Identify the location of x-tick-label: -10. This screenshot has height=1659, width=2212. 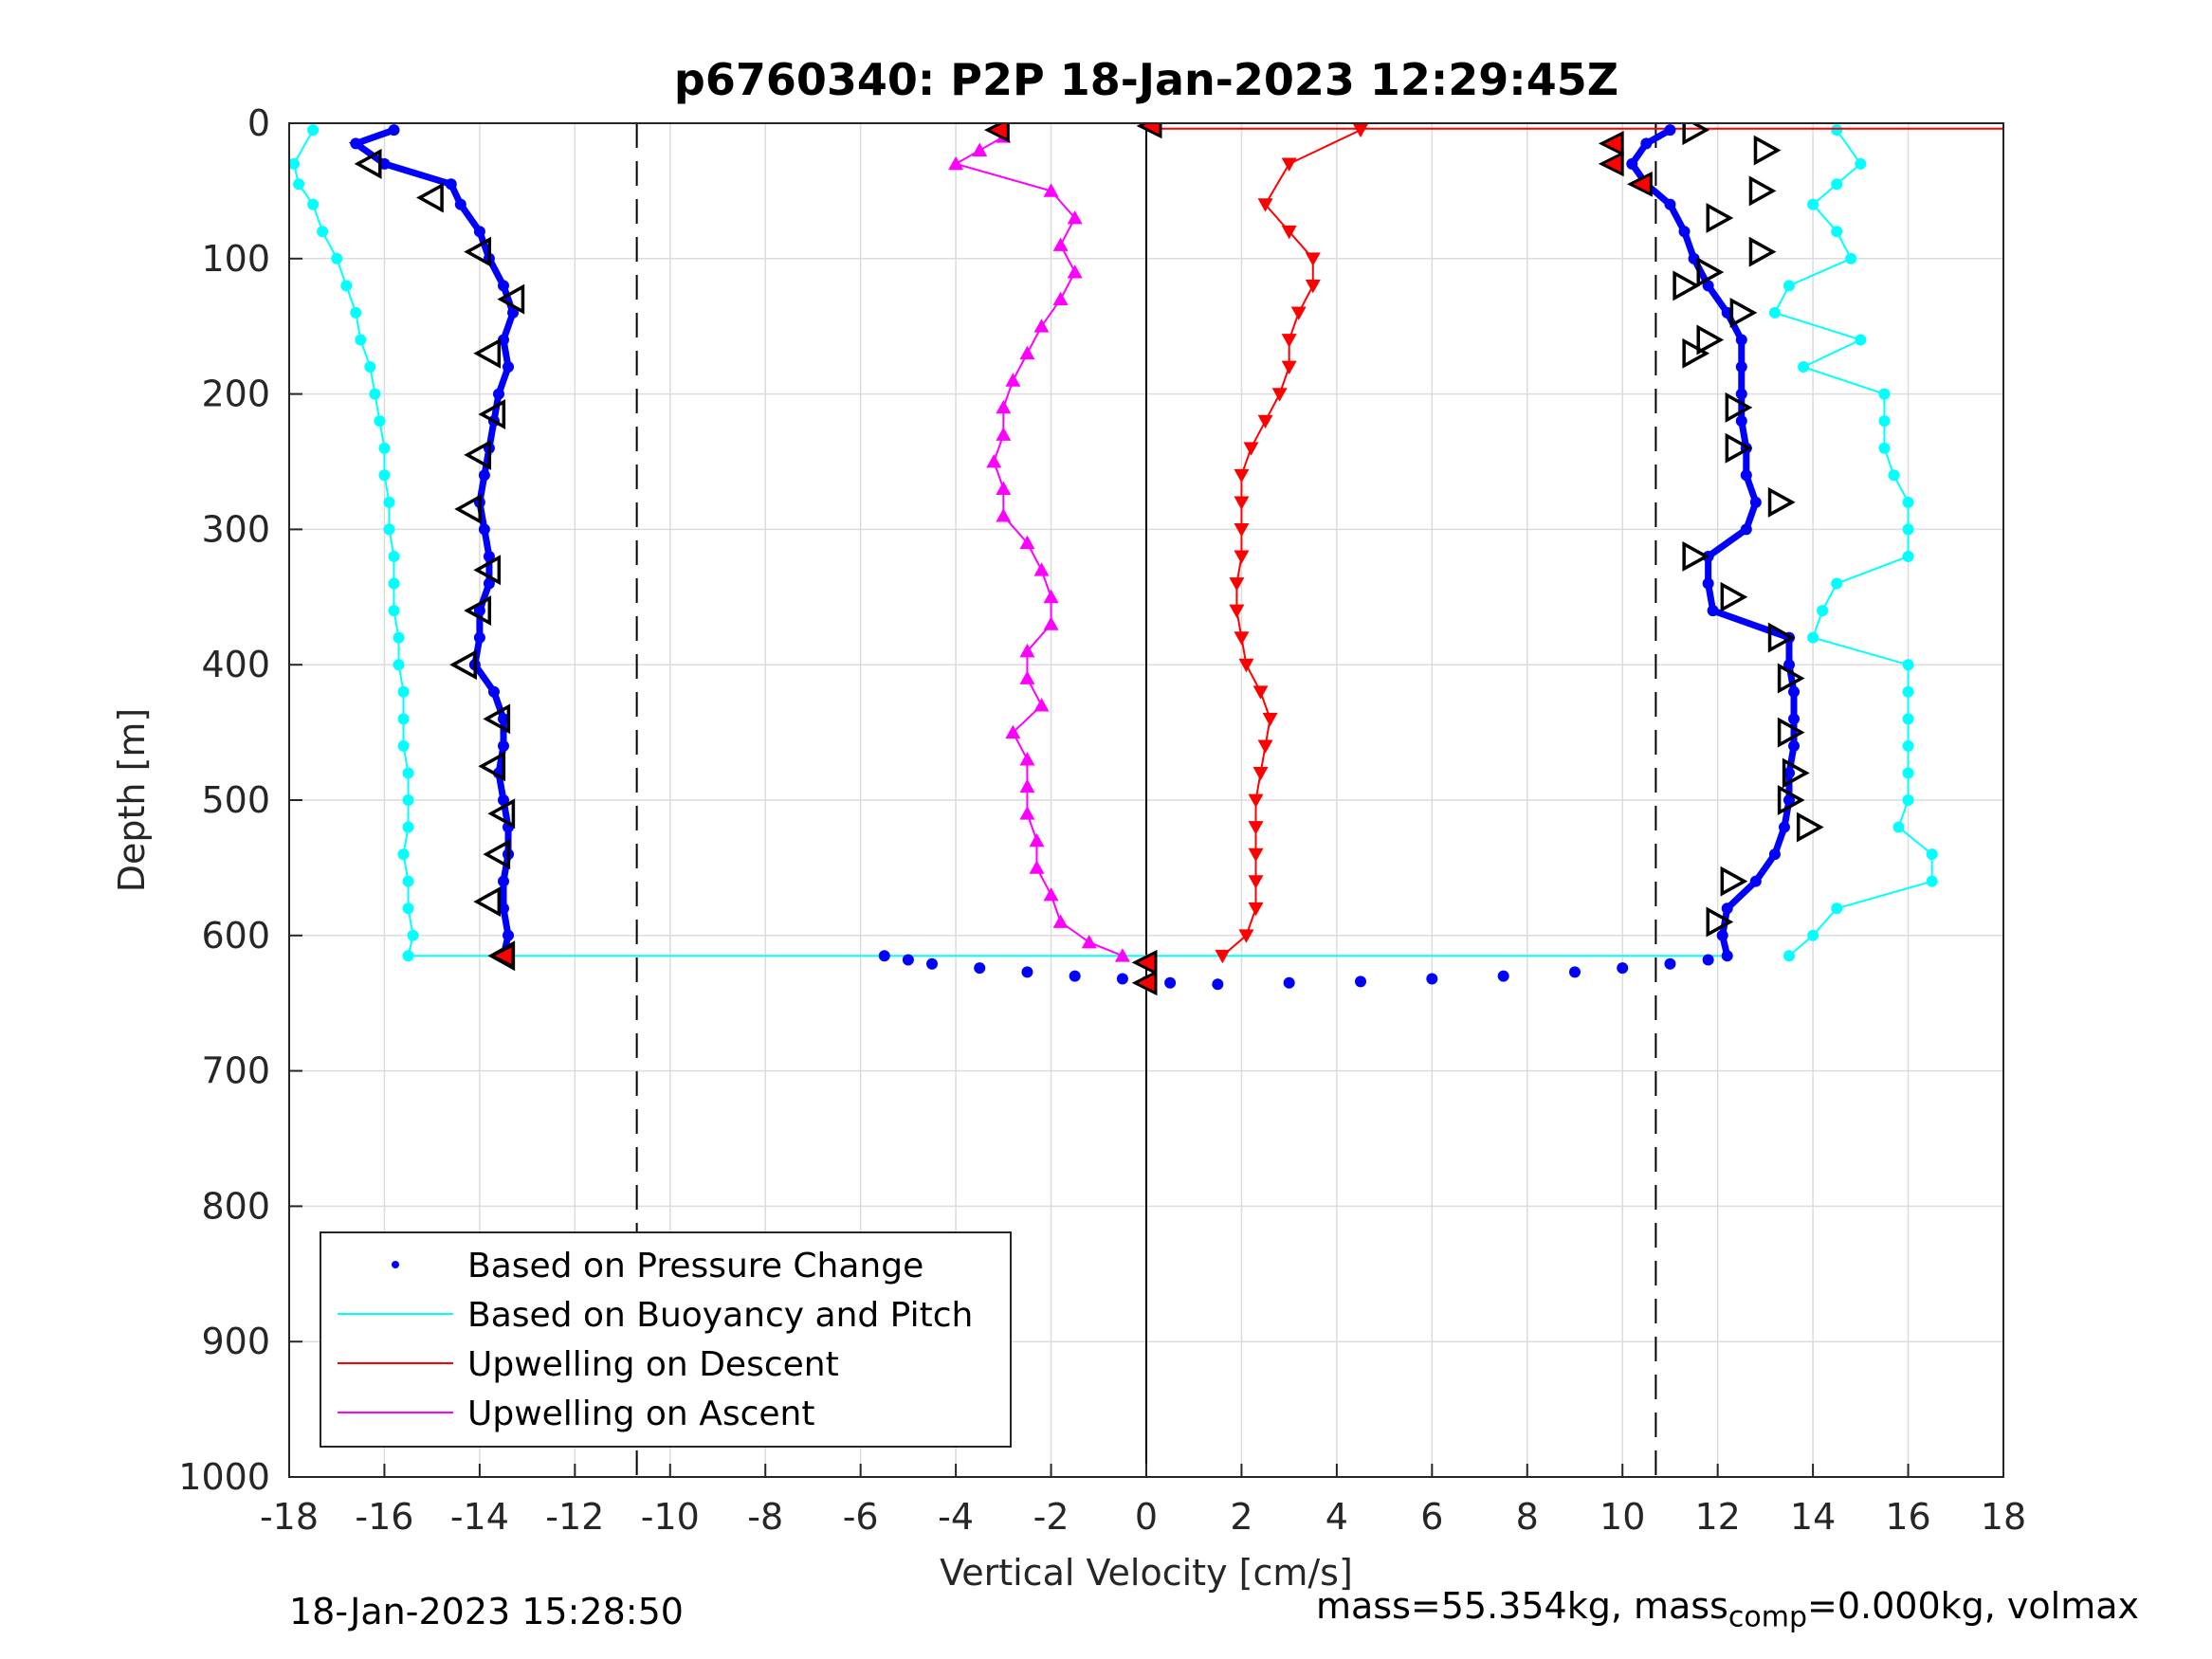
(670, 1517).